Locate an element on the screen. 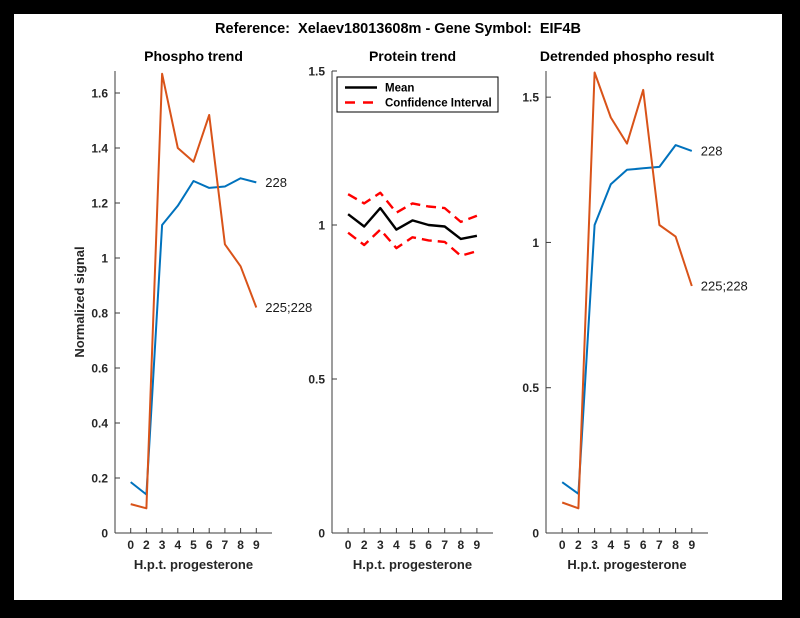  y-tick-label: 0.8 is located at coordinates (99, 314).